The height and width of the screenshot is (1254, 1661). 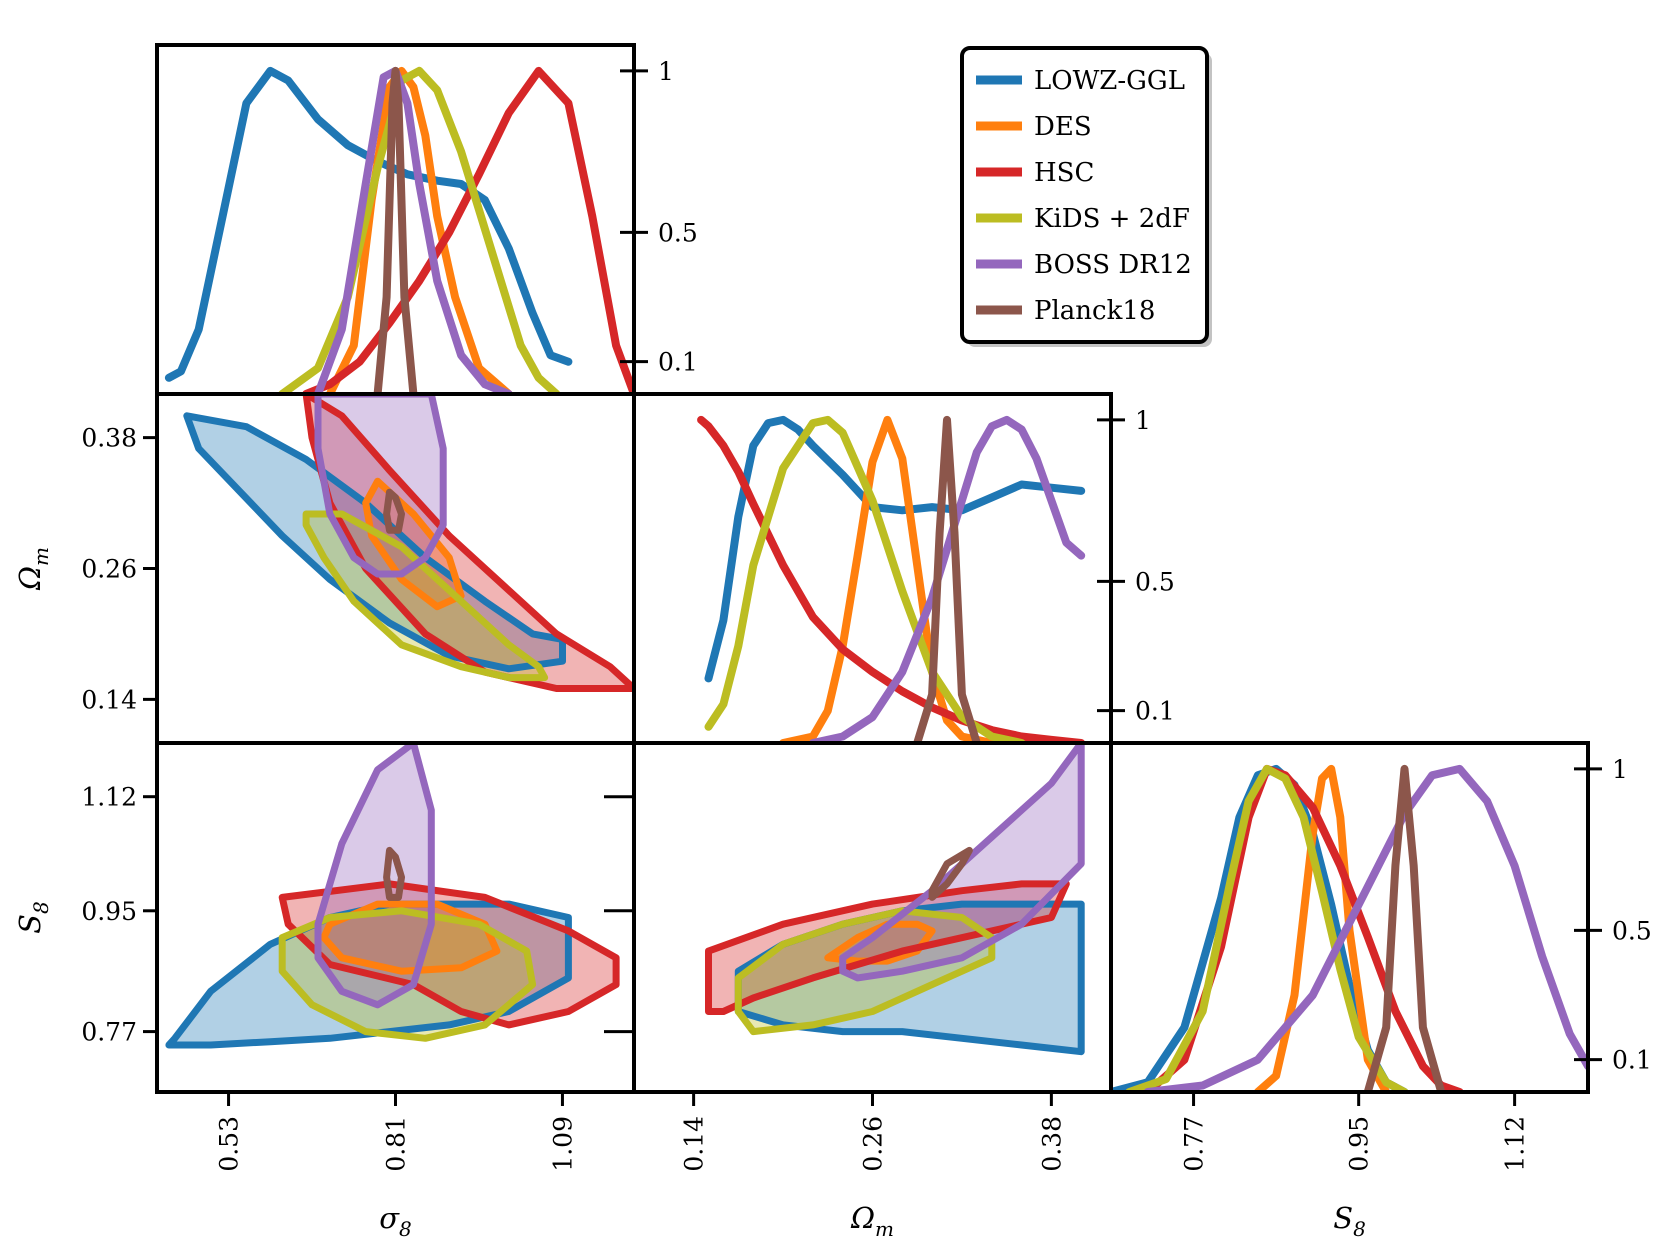 What do you see at coordinates (33, 917) in the screenshot?
I see `y-axis-label: S8` at bounding box center [33, 917].